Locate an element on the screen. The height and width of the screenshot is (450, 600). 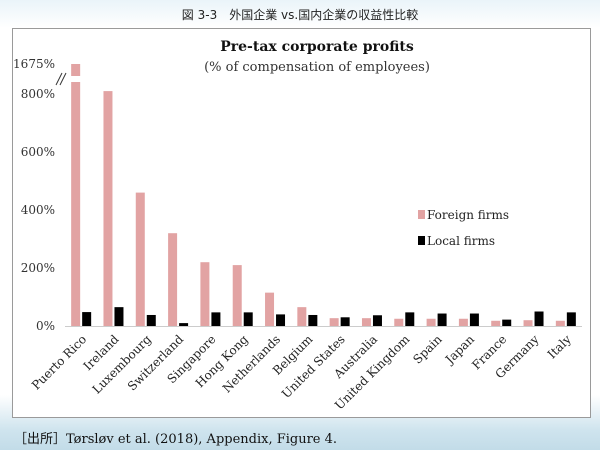
bar-foreign-spain is located at coordinates (431, 322).